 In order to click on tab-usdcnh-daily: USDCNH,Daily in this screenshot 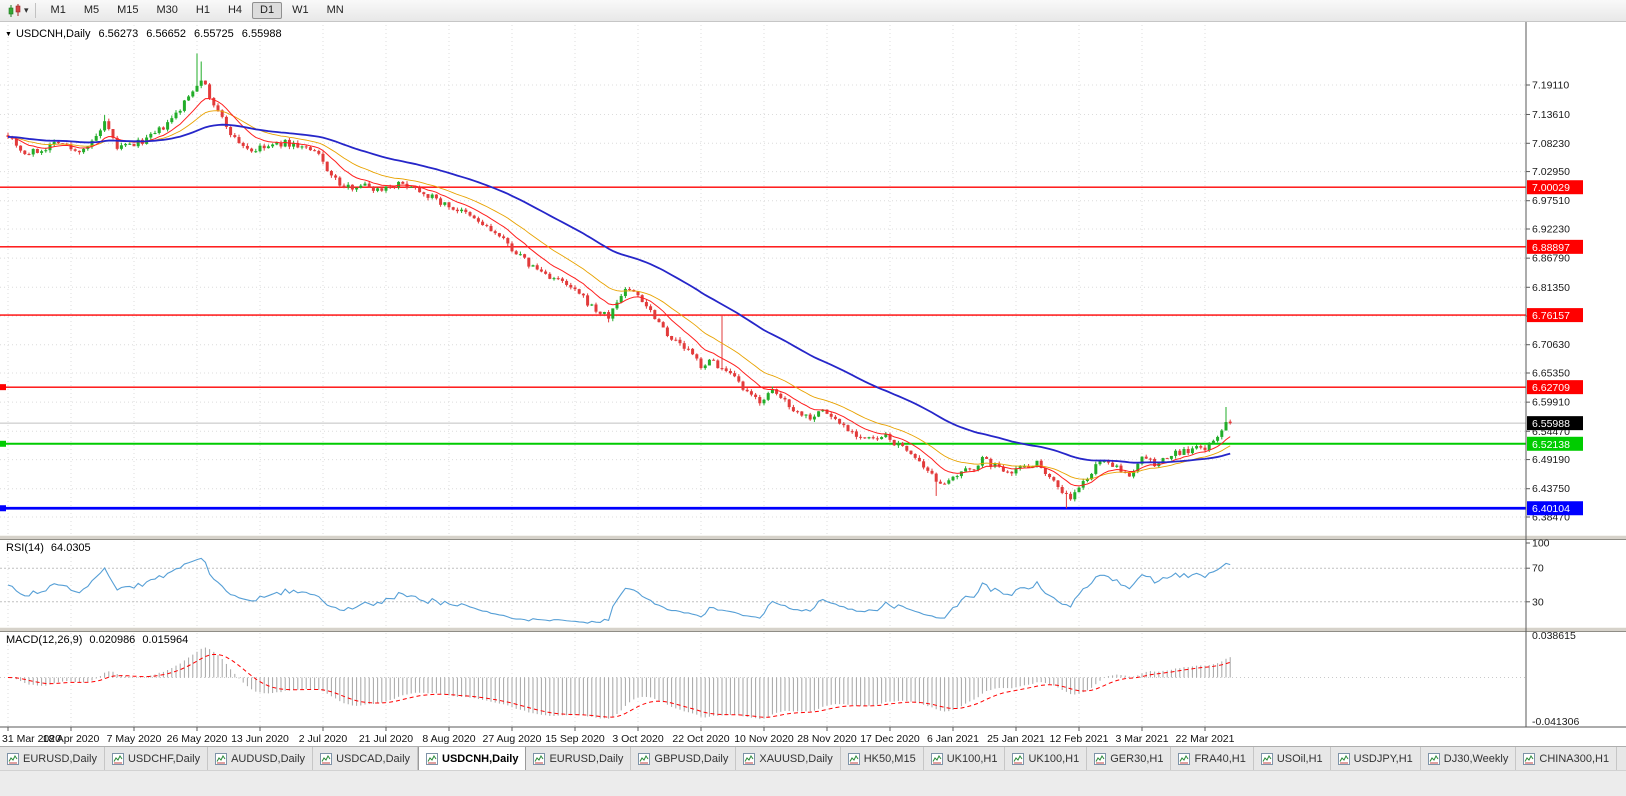, I will do `click(472, 758)`.